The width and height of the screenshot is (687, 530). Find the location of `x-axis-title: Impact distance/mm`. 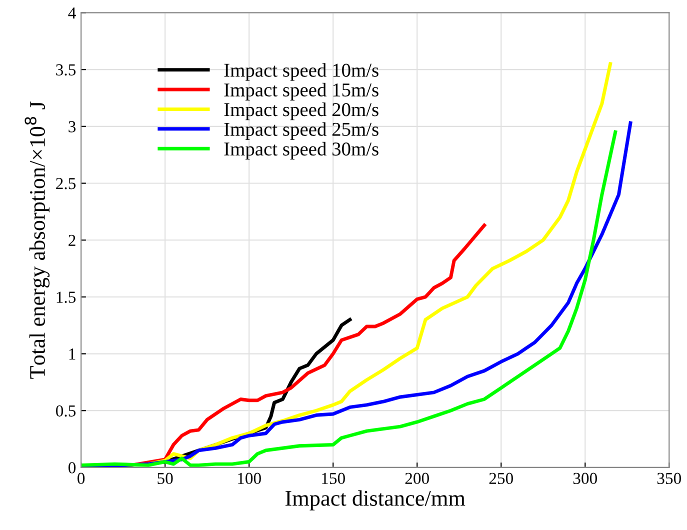

x-axis-title: Impact distance/mm is located at coordinates (376, 500).